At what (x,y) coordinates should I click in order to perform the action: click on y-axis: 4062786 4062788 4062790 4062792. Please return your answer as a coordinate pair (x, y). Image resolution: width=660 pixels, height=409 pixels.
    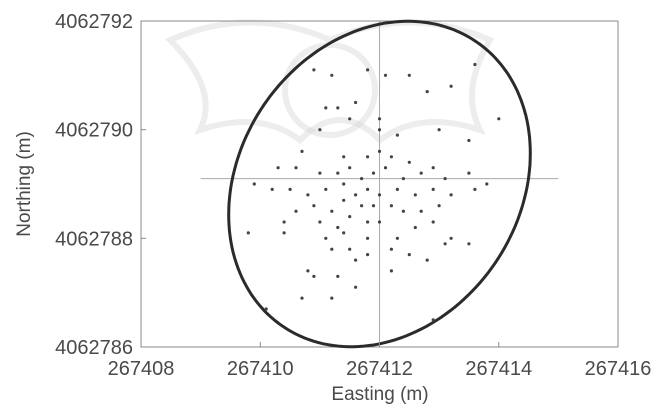
    Looking at the image, I should click on (100, 185).